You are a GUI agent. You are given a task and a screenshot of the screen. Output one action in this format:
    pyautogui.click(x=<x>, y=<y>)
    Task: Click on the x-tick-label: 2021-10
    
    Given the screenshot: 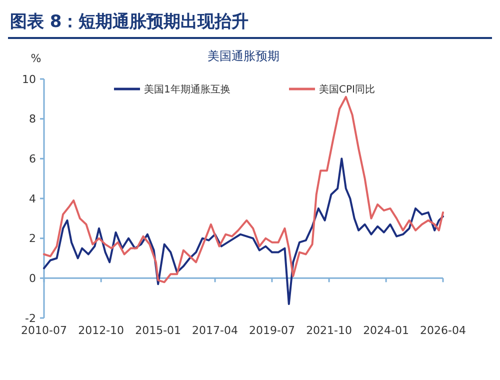 What is the action you would take?
    pyautogui.click(x=329, y=330)
    